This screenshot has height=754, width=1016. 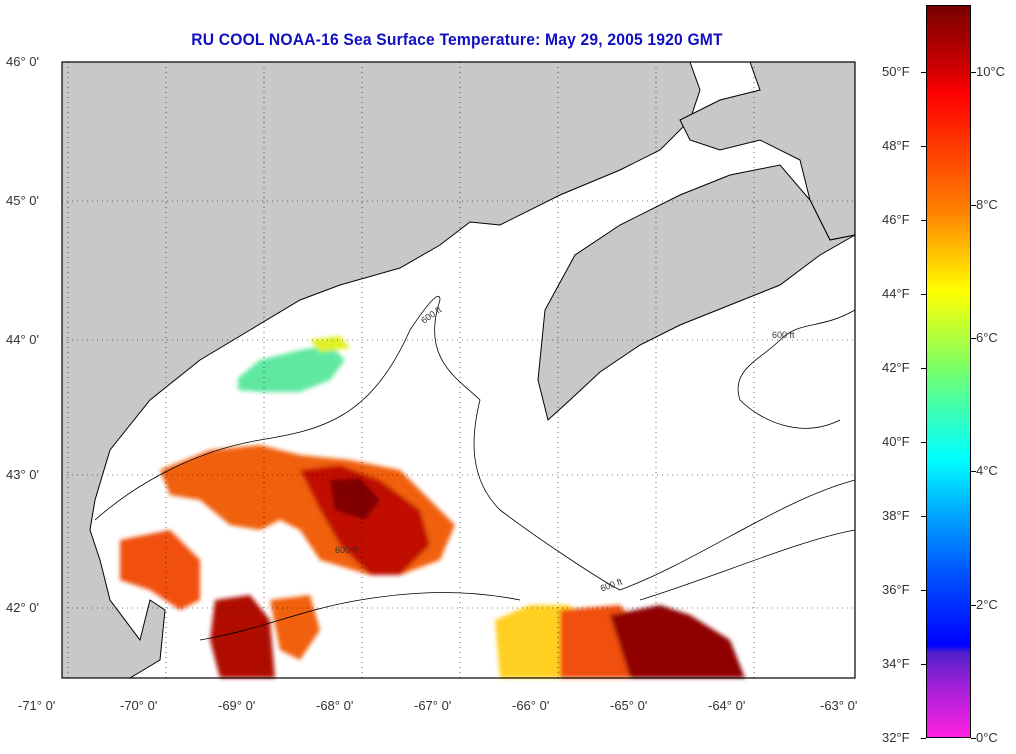 What do you see at coordinates (896, 589) in the screenshot?
I see `colorbar-label-f: 36°F` at bounding box center [896, 589].